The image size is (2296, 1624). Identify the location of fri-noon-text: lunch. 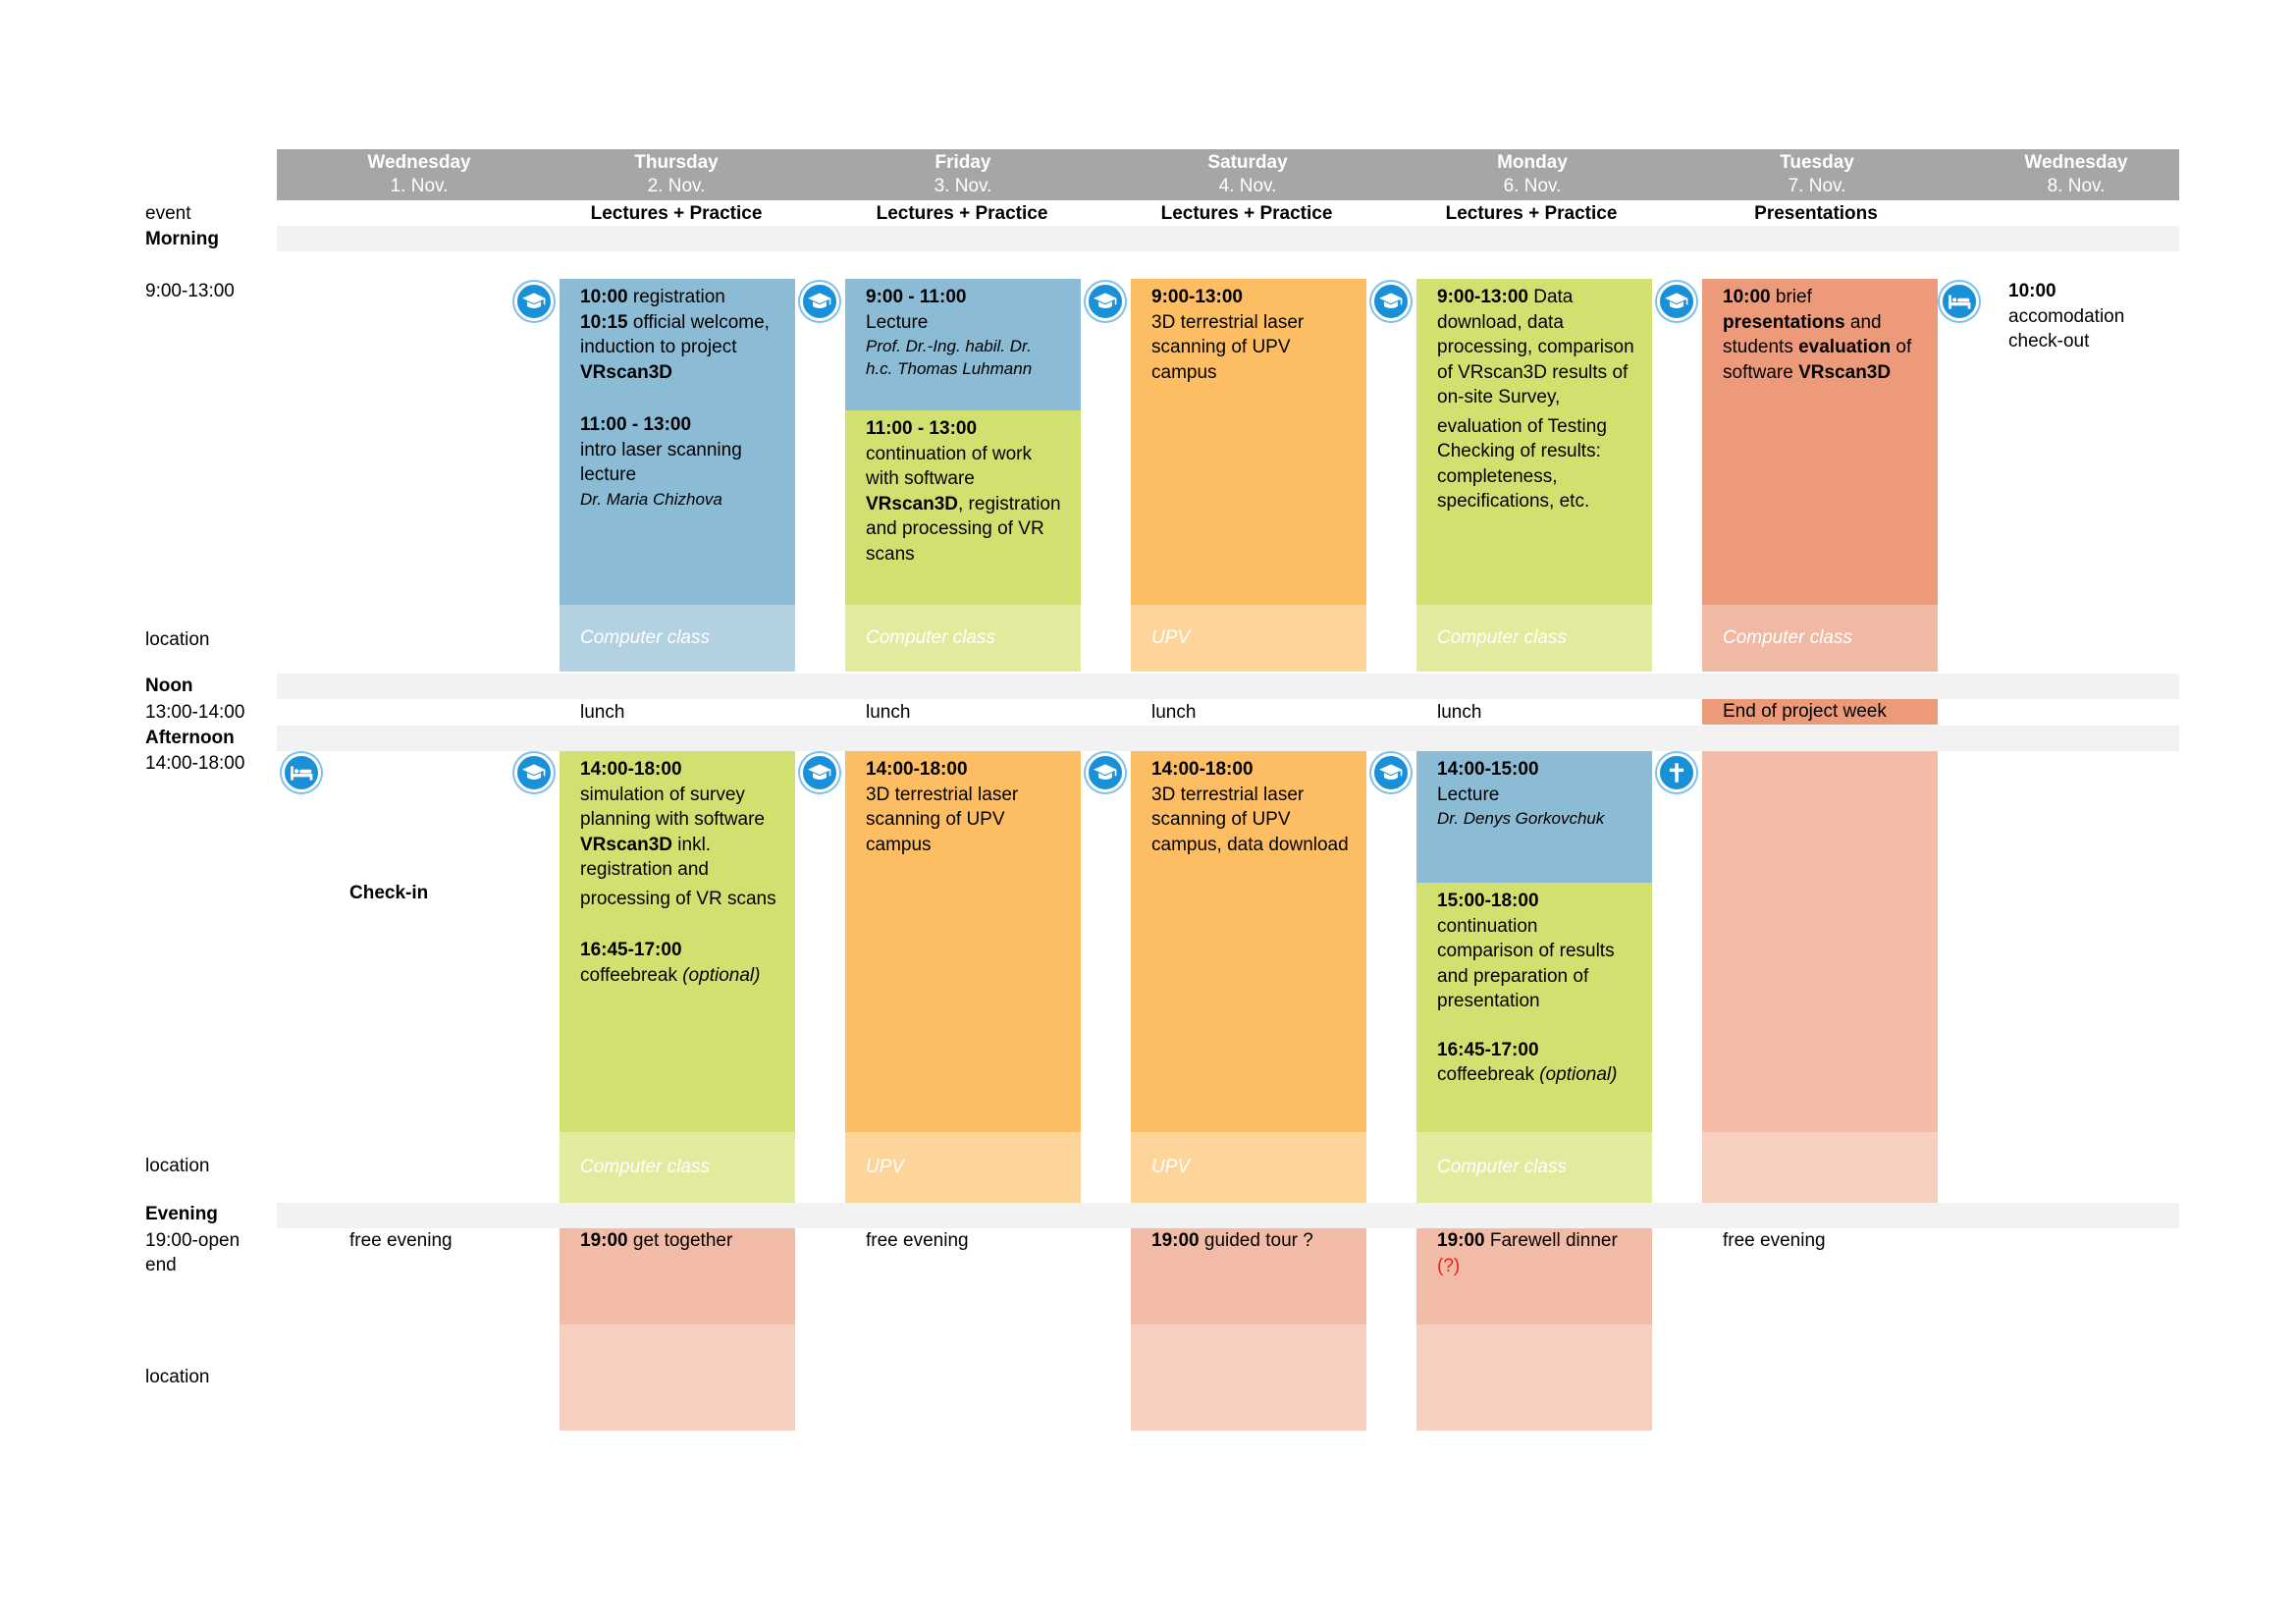
(888, 712).